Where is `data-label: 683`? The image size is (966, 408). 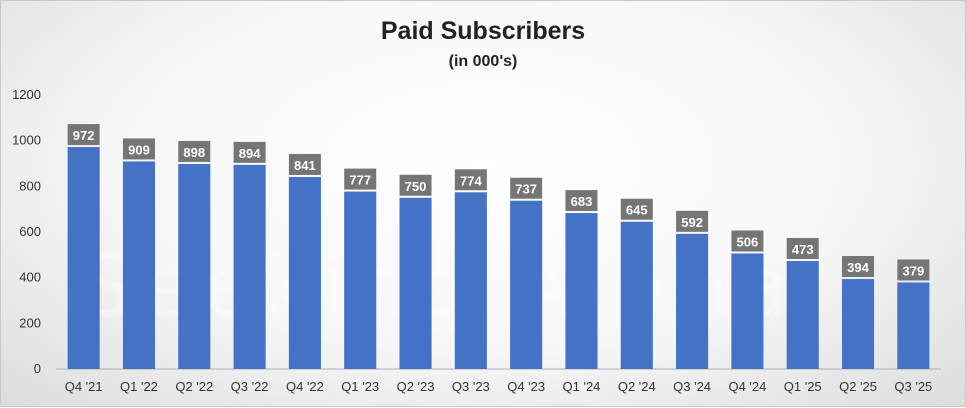
data-label: 683 is located at coordinates (582, 201).